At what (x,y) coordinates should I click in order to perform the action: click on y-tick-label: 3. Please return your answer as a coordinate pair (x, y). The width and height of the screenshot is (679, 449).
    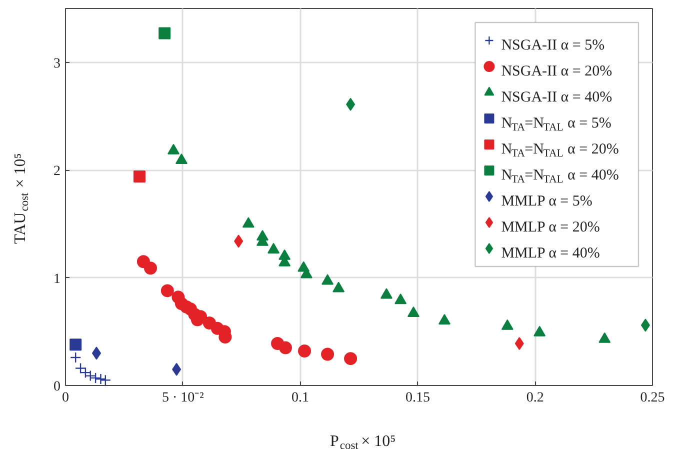
    Looking at the image, I should click on (57, 64).